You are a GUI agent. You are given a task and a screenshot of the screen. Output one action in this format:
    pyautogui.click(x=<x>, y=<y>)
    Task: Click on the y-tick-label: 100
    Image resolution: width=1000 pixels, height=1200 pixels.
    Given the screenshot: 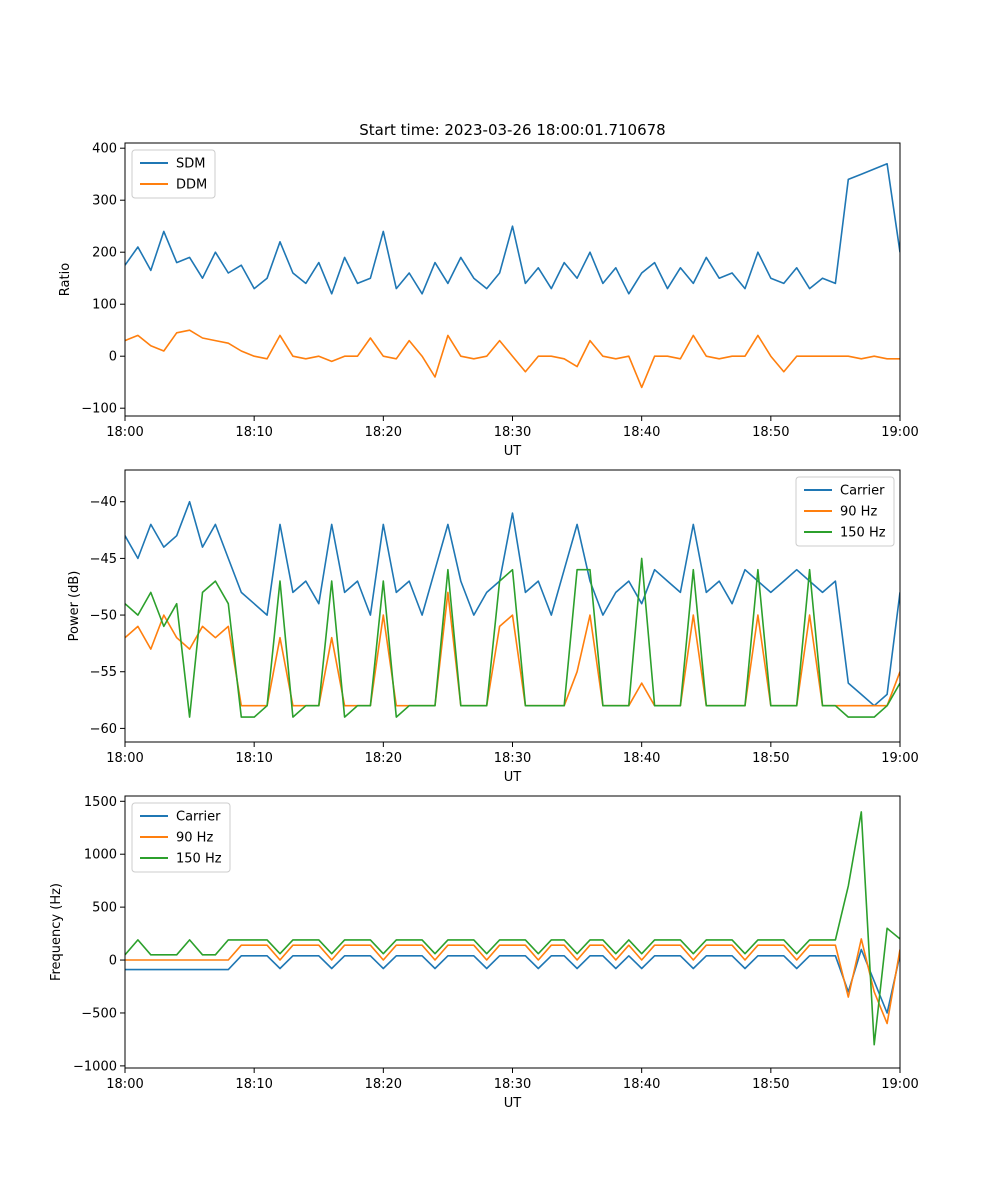 What is the action you would take?
    pyautogui.click(x=104, y=305)
    